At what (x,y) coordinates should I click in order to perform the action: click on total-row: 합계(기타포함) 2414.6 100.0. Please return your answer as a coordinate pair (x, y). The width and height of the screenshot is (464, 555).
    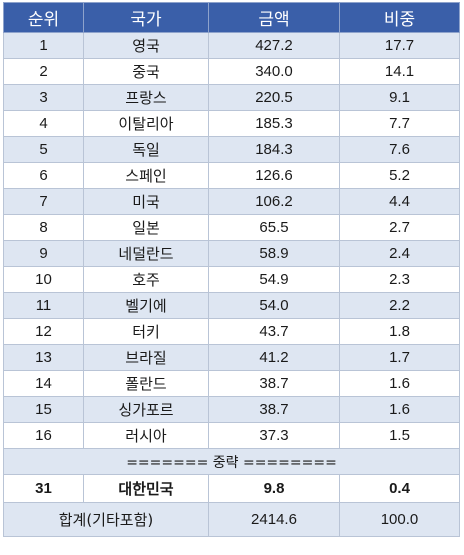
    Looking at the image, I should click on (231, 519).